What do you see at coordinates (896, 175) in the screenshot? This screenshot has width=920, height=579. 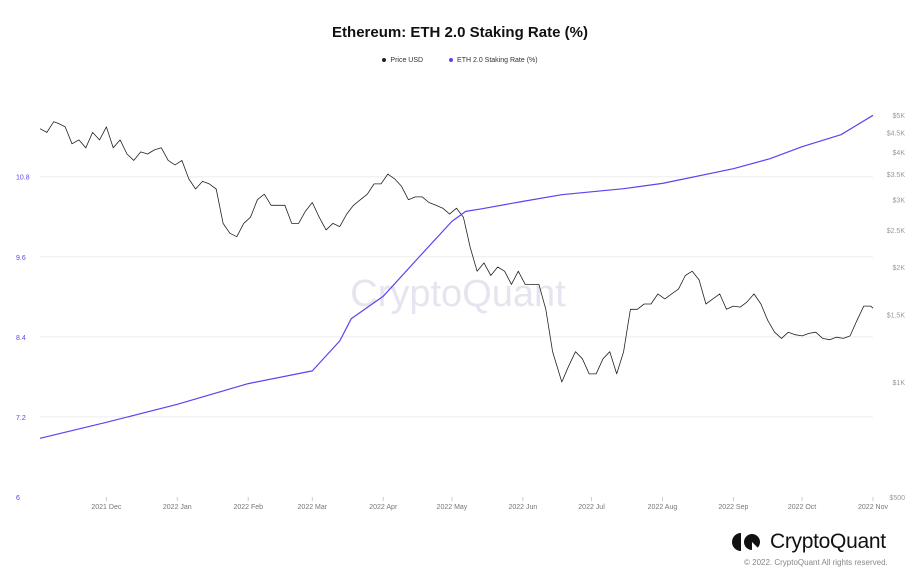 I see `right-axis-tick-label: $3.5K` at bounding box center [896, 175].